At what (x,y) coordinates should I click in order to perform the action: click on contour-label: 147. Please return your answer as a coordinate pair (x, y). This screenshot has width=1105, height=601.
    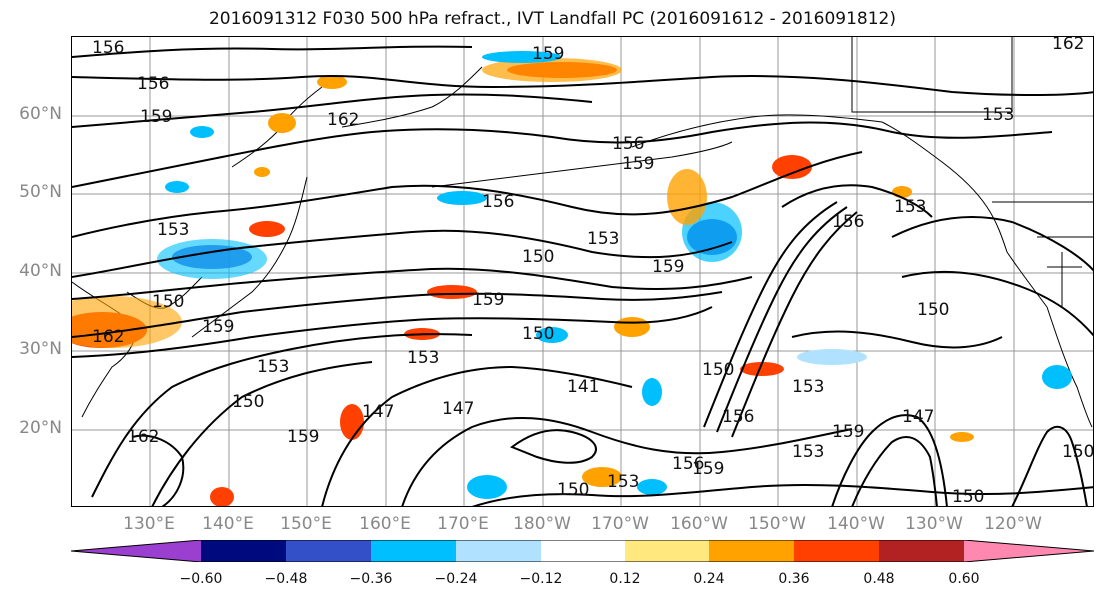
    Looking at the image, I should click on (918, 417).